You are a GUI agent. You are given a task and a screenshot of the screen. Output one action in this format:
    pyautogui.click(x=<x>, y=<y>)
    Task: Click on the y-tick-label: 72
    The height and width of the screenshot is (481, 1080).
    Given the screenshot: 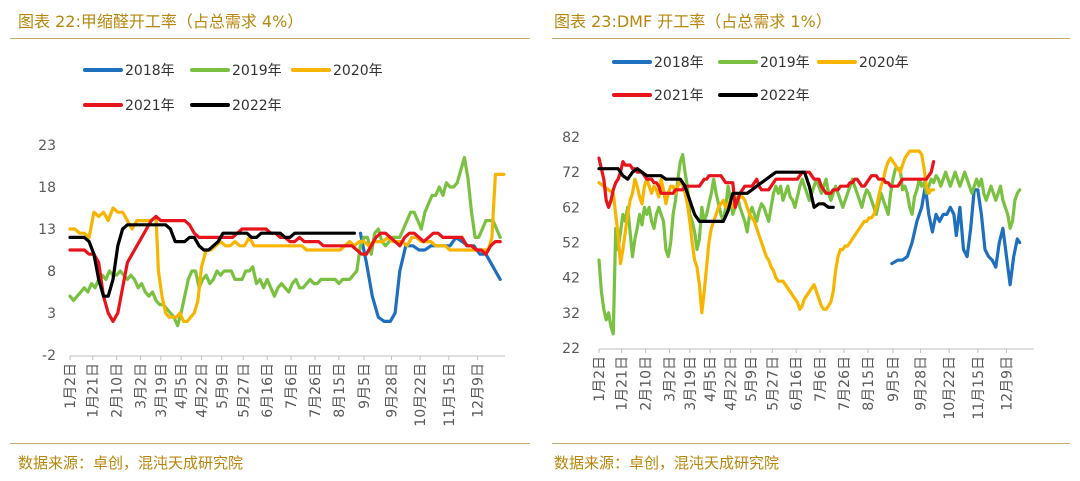 What is the action you would take?
    pyautogui.click(x=571, y=173)
    